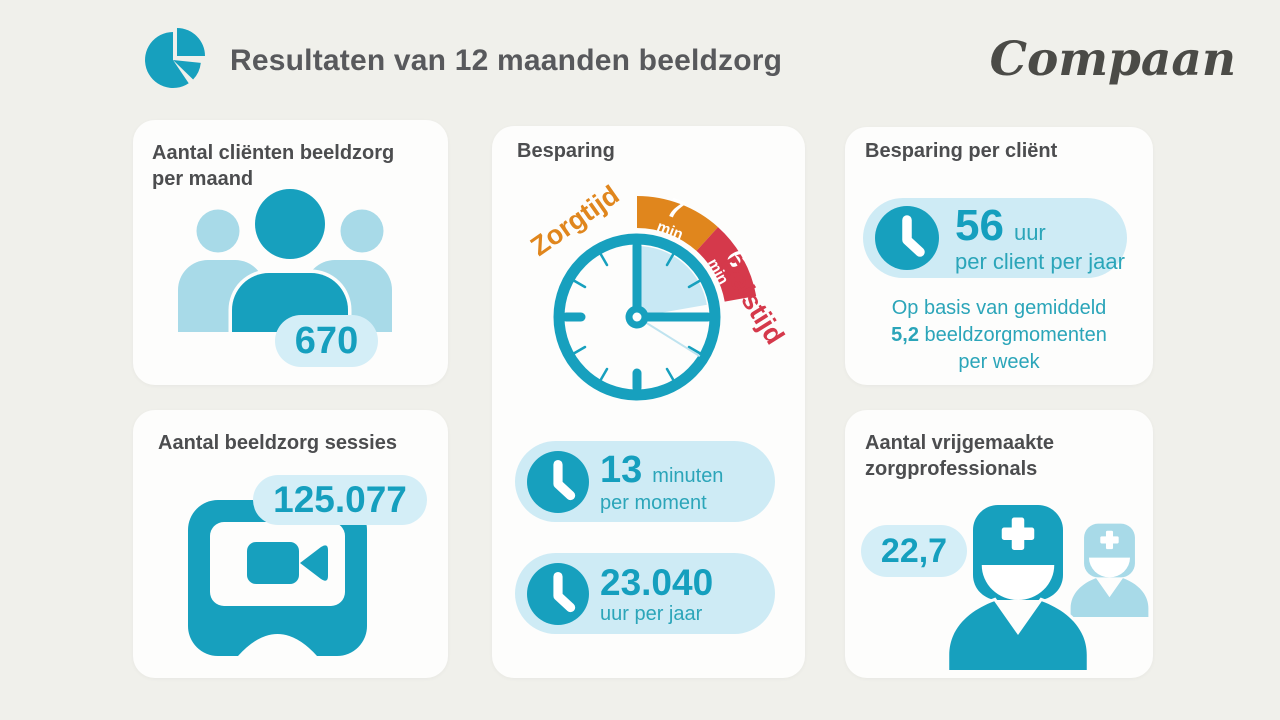 The height and width of the screenshot is (720, 1280). I want to click on sessions-count: 125.077, so click(340, 499).